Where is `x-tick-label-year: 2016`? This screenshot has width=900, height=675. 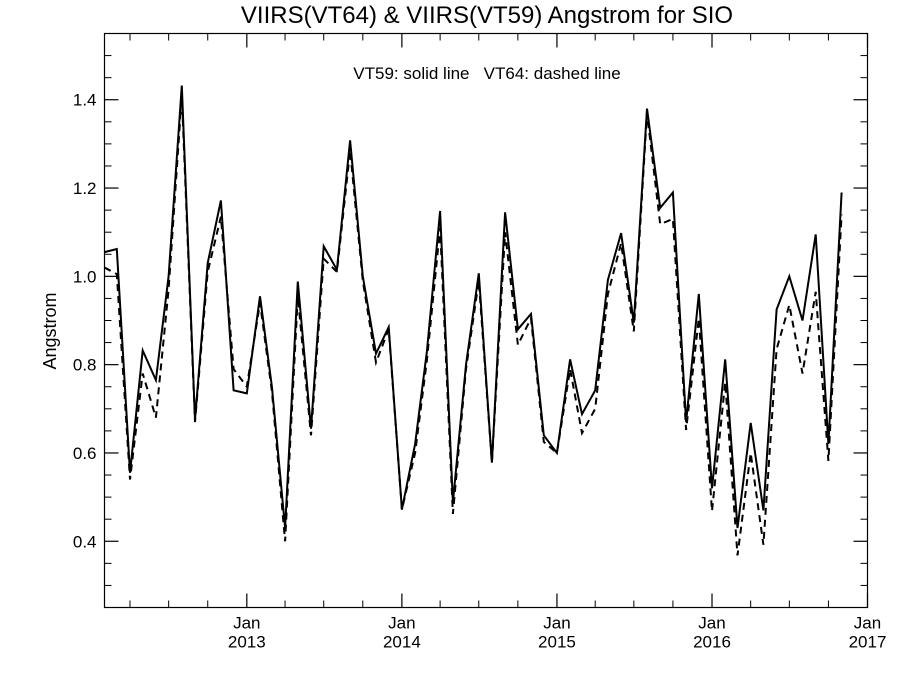
x-tick-label-year: 2016 is located at coordinates (712, 642).